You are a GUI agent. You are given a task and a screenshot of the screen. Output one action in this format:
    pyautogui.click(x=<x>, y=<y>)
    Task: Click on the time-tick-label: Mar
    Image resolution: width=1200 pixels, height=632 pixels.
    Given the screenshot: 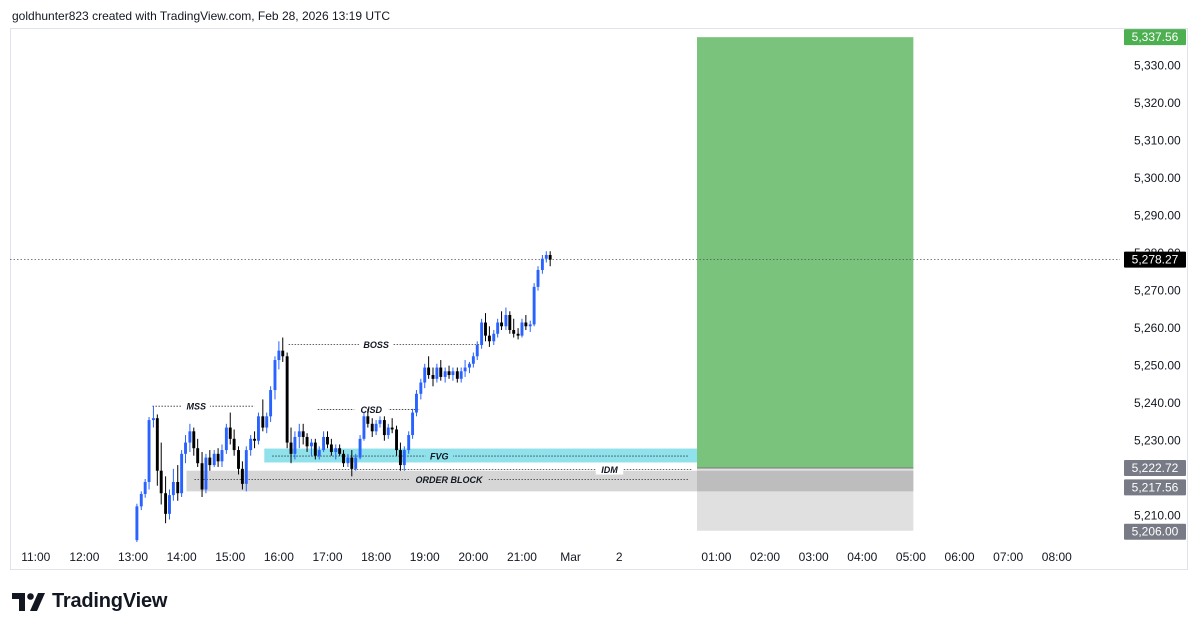 What is the action you would take?
    pyautogui.click(x=570, y=557)
    